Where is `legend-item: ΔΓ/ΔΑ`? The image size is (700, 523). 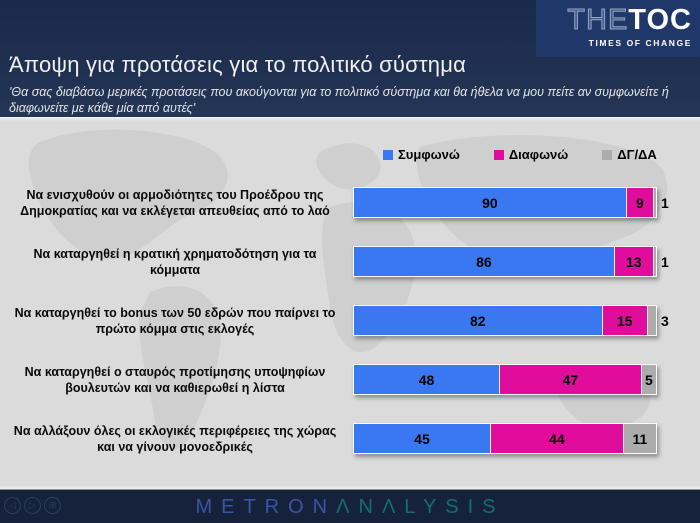
legend-item: ΔΓ/ΔΑ is located at coordinates (629, 154).